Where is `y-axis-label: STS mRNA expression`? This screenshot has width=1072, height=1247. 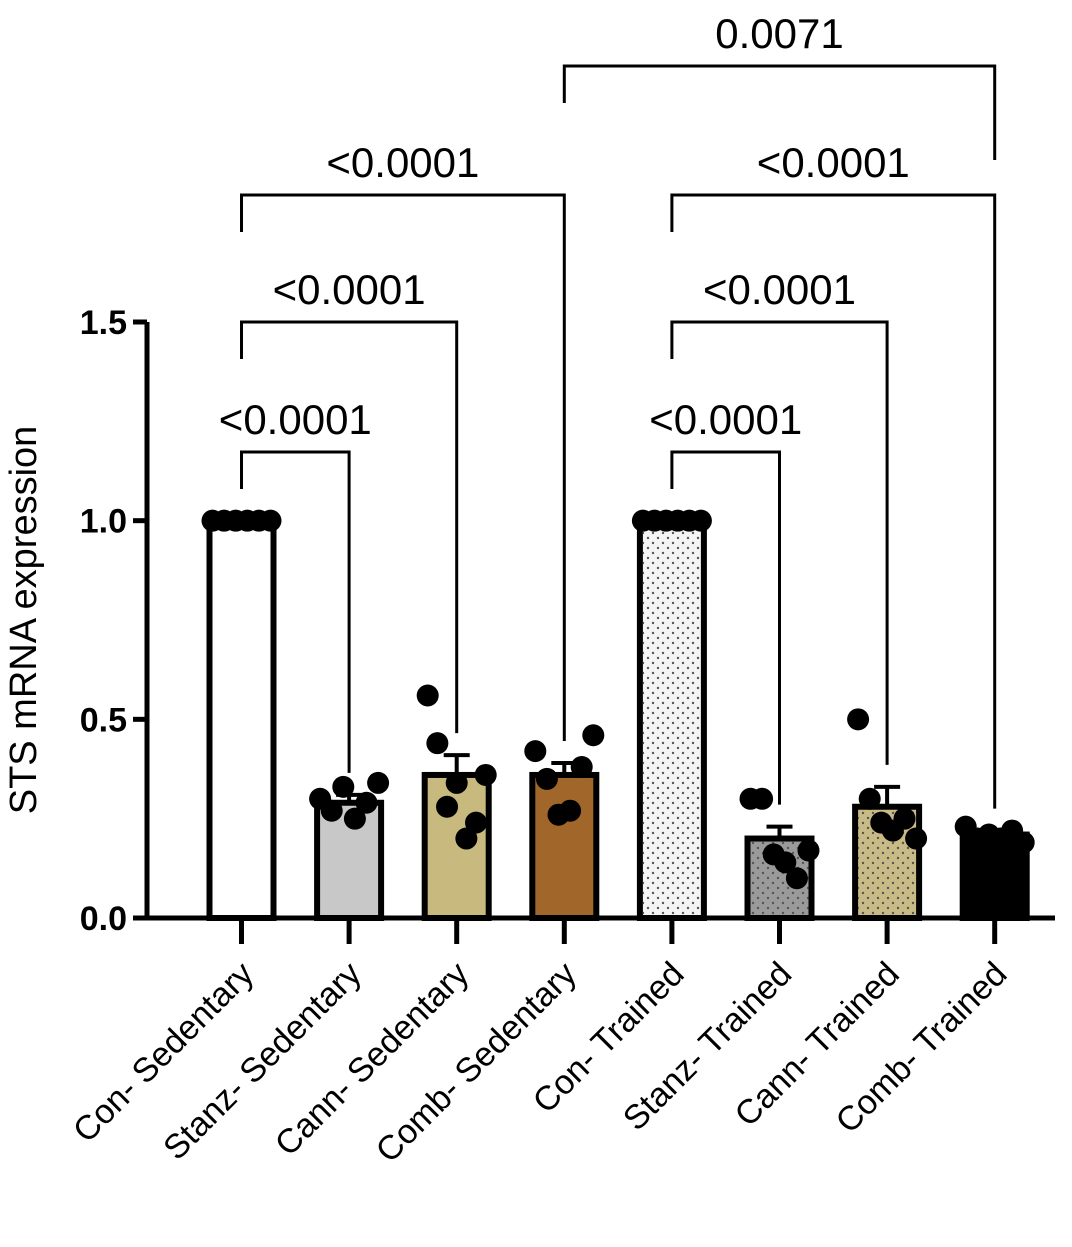 y-axis-label: STS mRNA expression is located at coordinates (24, 620).